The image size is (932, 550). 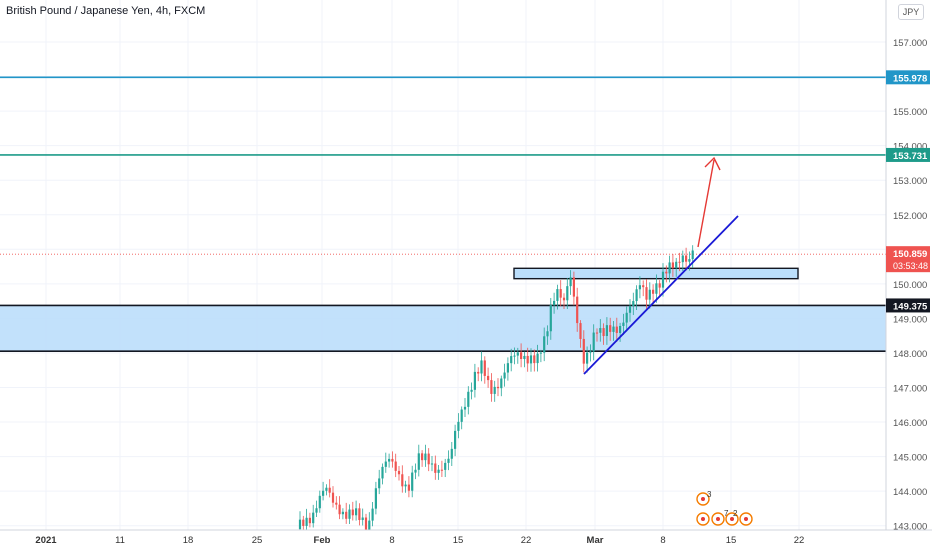 I want to click on time-tick-label: 8, so click(x=391, y=540).